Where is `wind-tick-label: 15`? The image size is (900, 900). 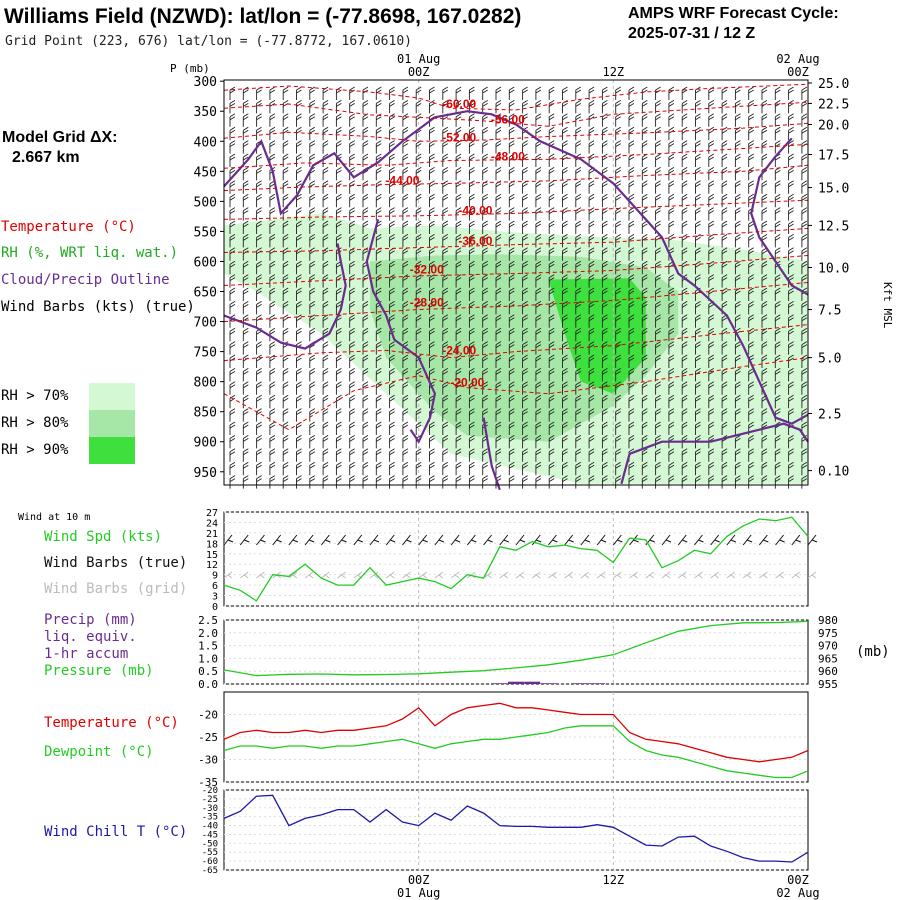
wind-tick-label: 15 is located at coordinates (212, 555).